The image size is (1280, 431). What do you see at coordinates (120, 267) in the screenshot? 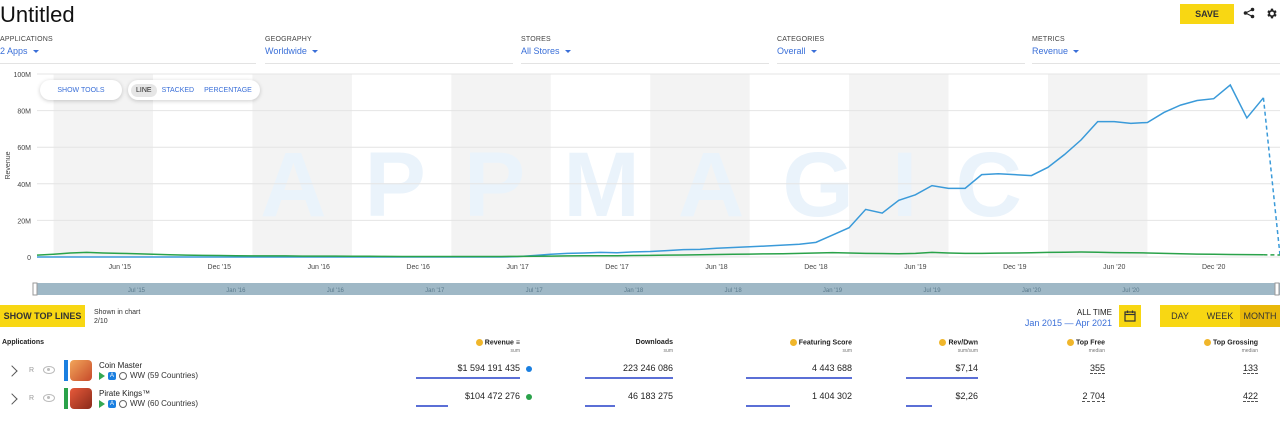
I see `x-tick-label: Jun '15` at bounding box center [120, 267].